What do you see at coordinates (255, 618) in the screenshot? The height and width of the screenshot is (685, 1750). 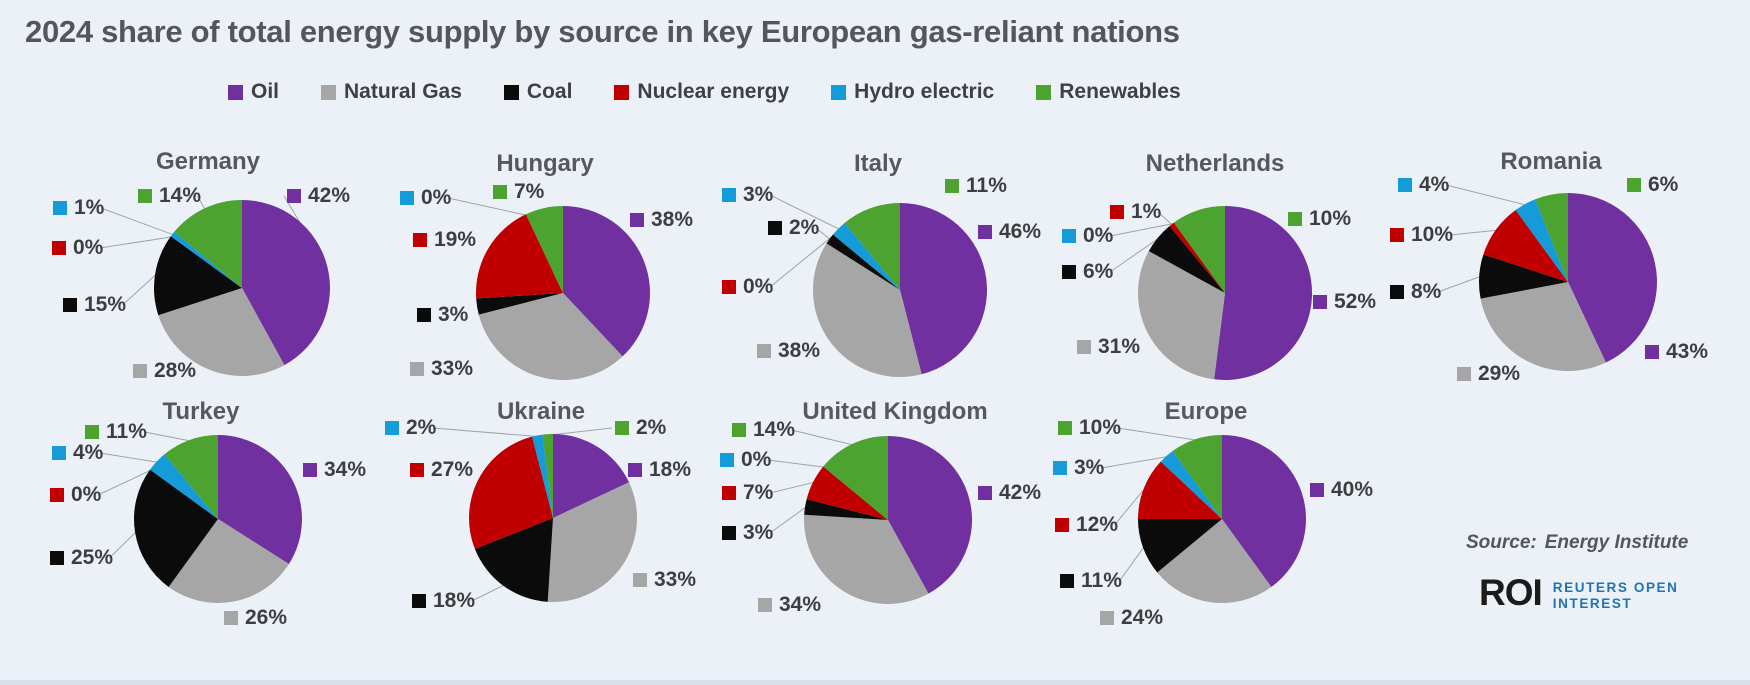 I see `pie-label-turkey-natural_gas: 26%` at bounding box center [255, 618].